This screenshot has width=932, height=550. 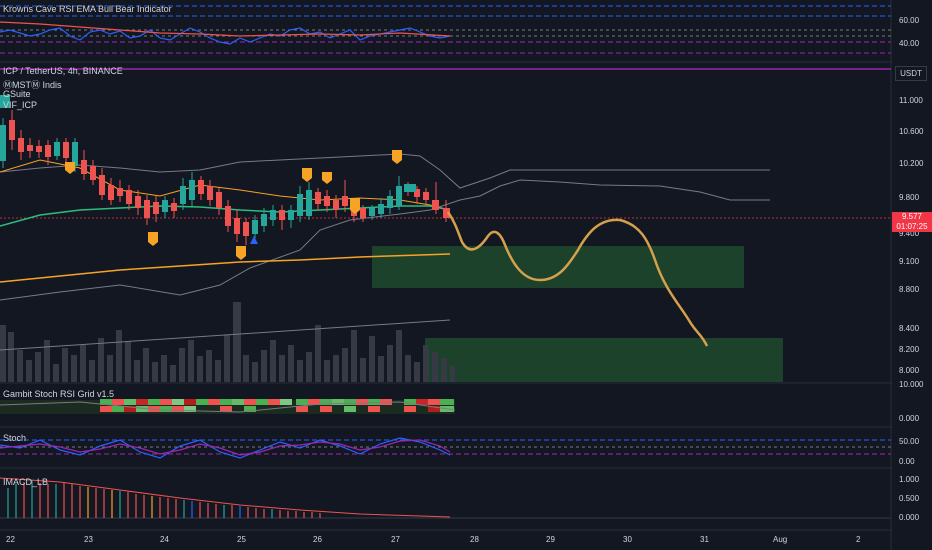 I want to click on projection-path, so click(x=577, y=279).